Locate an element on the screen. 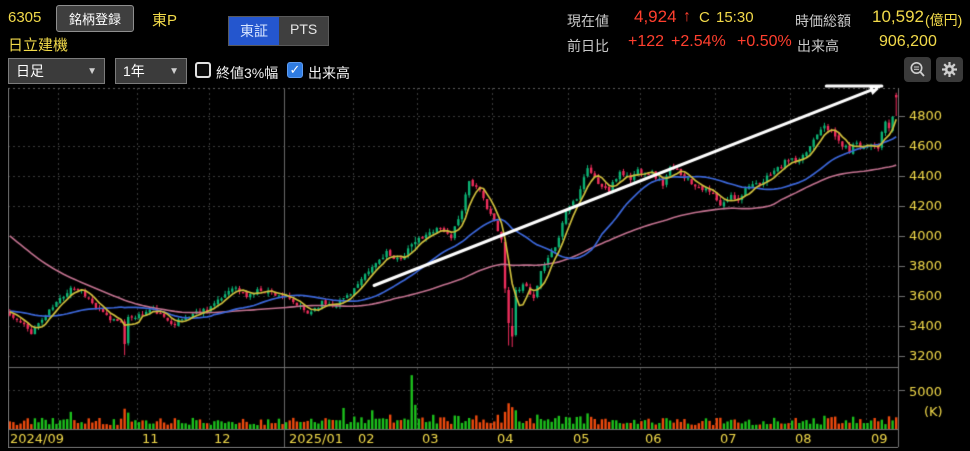 The width and height of the screenshot is (970, 451). up-arrow-icon: ↑ is located at coordinates (687, 16).